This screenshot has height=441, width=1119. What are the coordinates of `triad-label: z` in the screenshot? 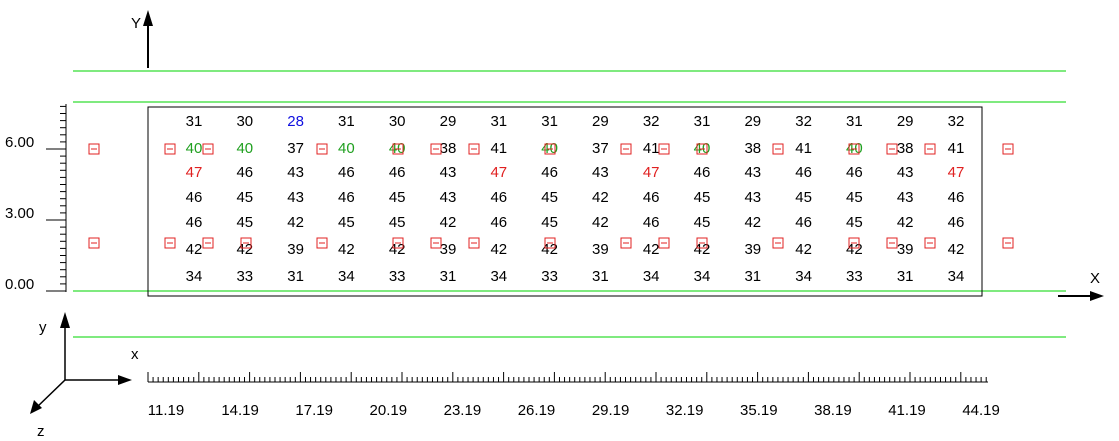 It's located at (41, 431).